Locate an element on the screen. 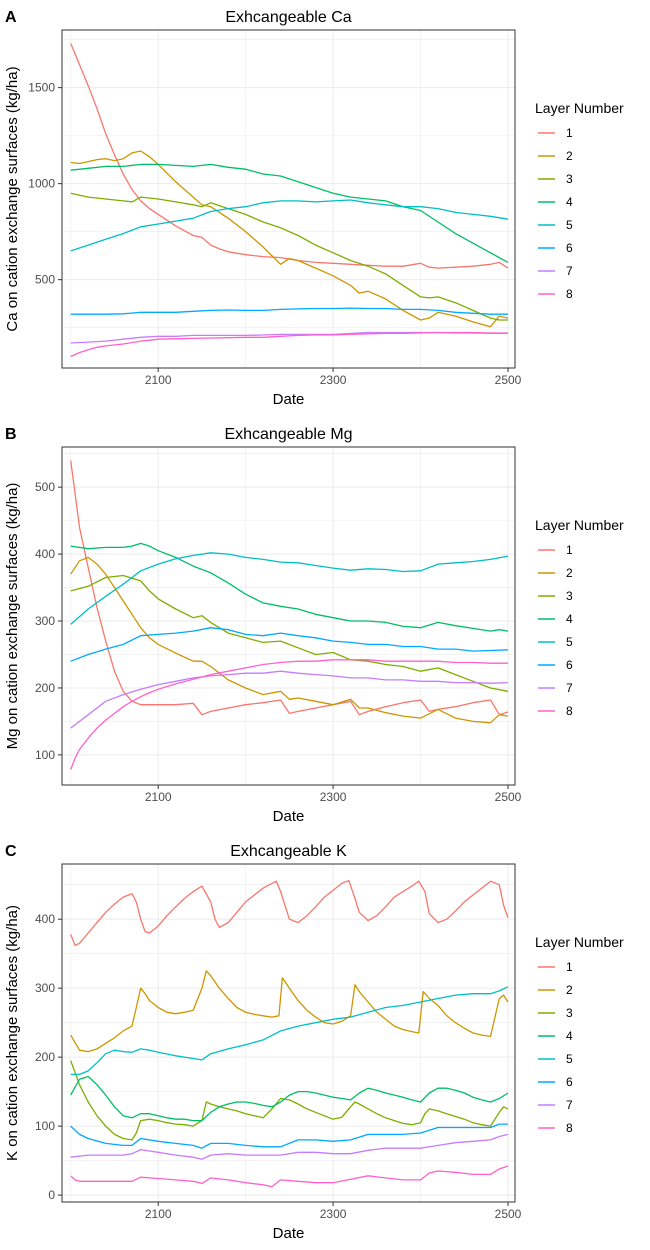 The width and height of the screenshot is (650, 1250). y-tick-label: 0 is located at coordinates (51, 1195).